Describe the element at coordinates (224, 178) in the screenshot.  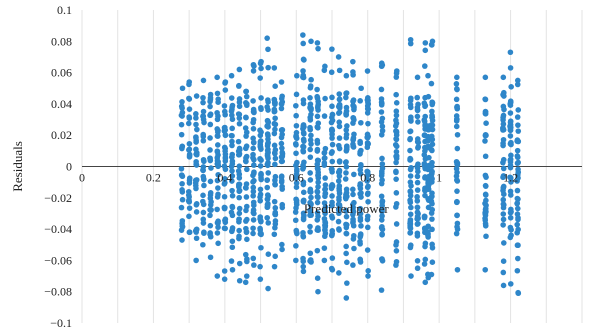
I see `x-tick-label: 0.4` at that location.